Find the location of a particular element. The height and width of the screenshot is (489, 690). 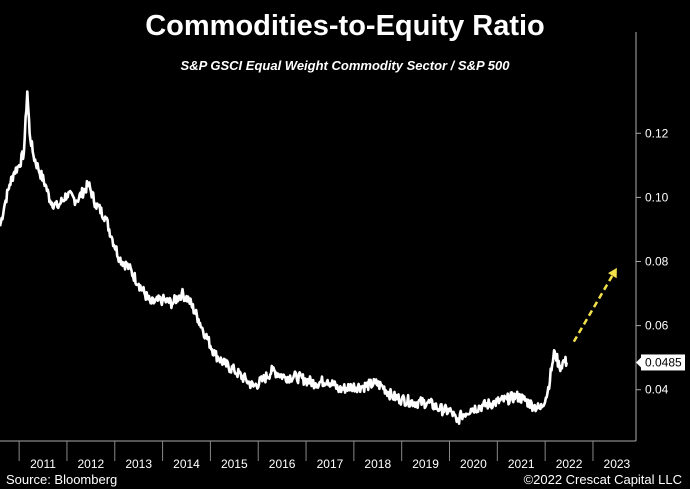

x-tick-label: 2022 is located at coordinates (569, 464).